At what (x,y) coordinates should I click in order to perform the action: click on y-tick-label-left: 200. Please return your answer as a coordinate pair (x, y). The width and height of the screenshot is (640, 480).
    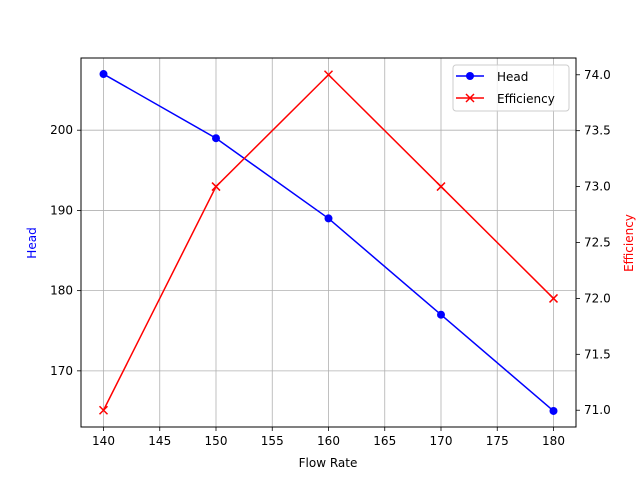
    Looking at the image, I should click on (61, 130).